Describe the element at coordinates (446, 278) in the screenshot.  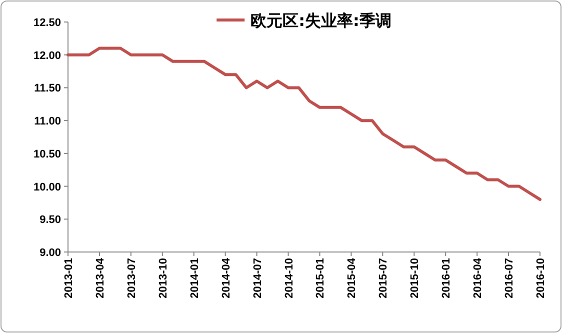
I see `x-tick-label: 2016-01` at that location.